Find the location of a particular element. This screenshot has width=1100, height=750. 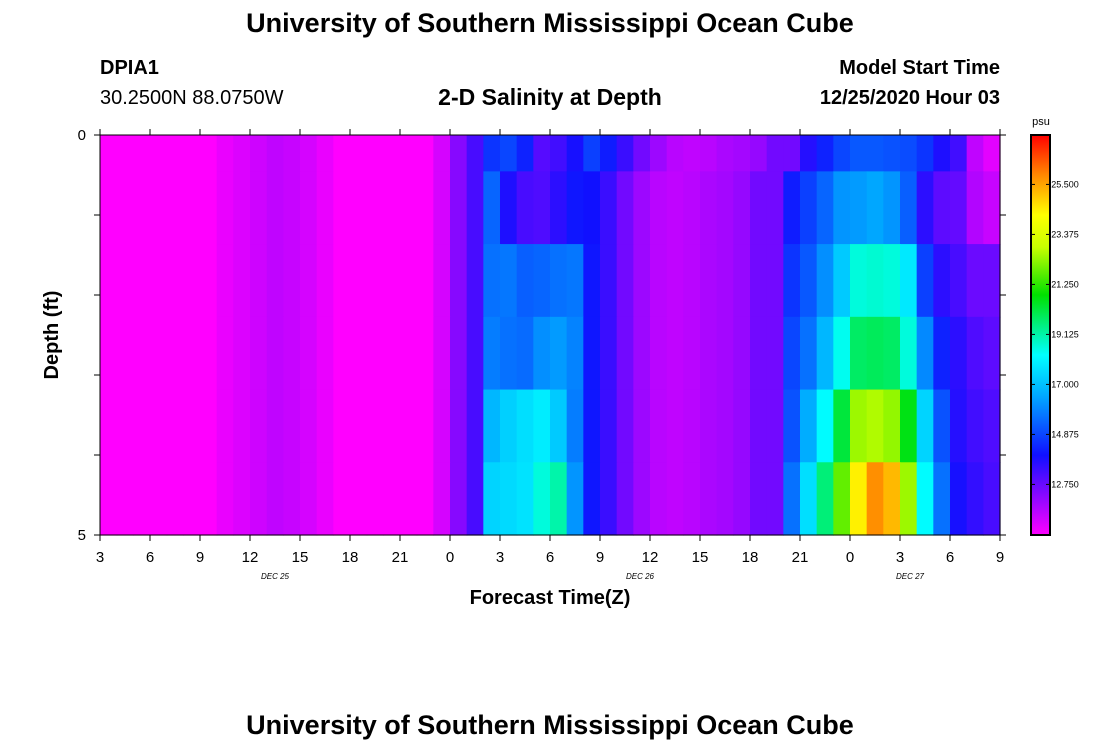

x-tick-label: 9 is located at coordinates (1000, 557).